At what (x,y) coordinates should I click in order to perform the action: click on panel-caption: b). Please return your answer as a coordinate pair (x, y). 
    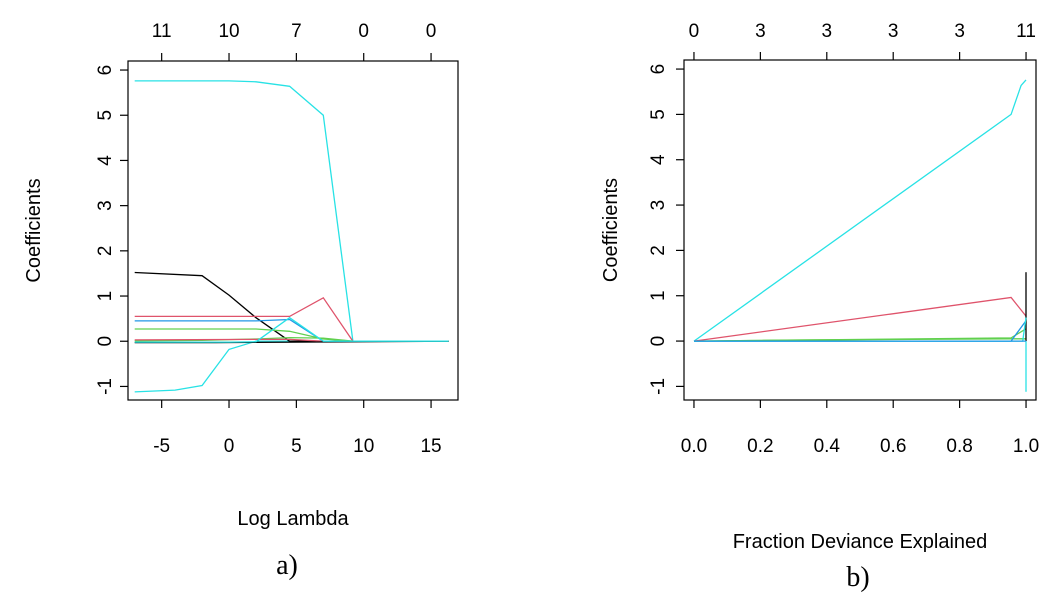
    Looking at the image, I should click on (857, 577).